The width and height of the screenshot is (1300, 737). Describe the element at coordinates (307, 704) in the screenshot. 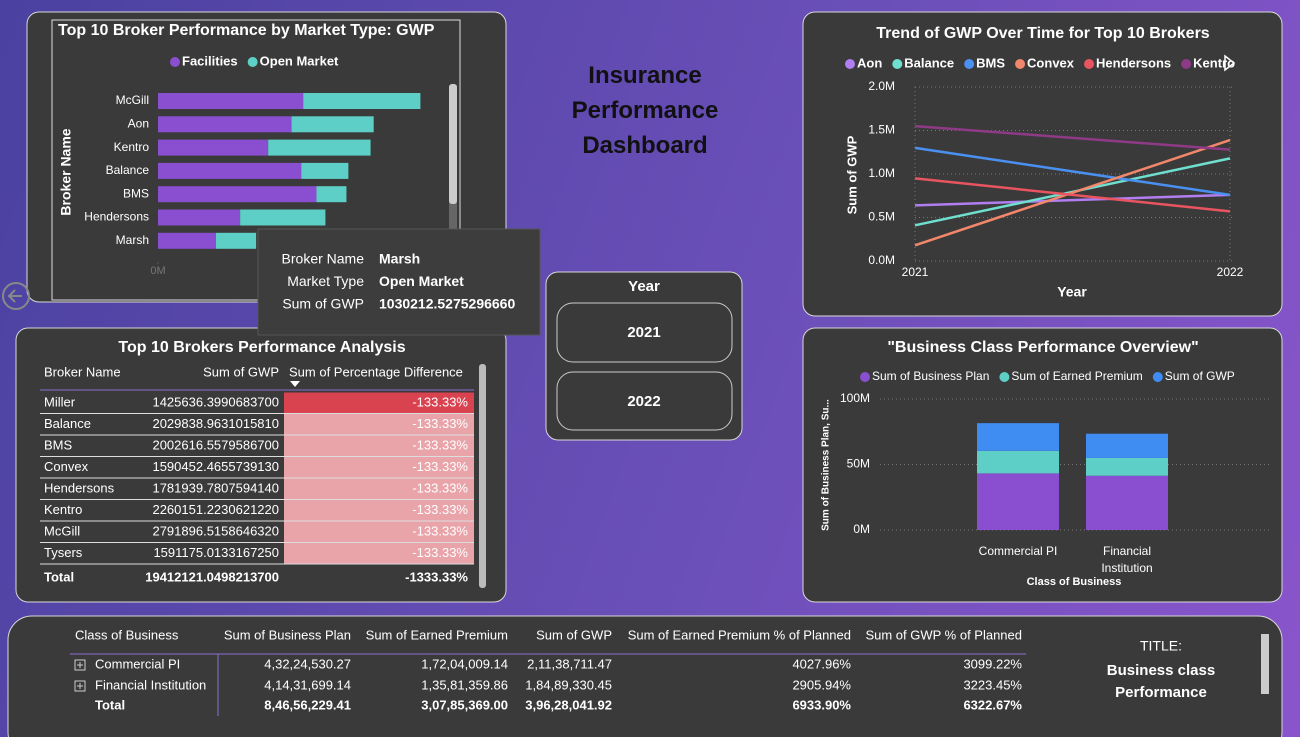

I see `table-total: 8,46,56,229.41` at that location.